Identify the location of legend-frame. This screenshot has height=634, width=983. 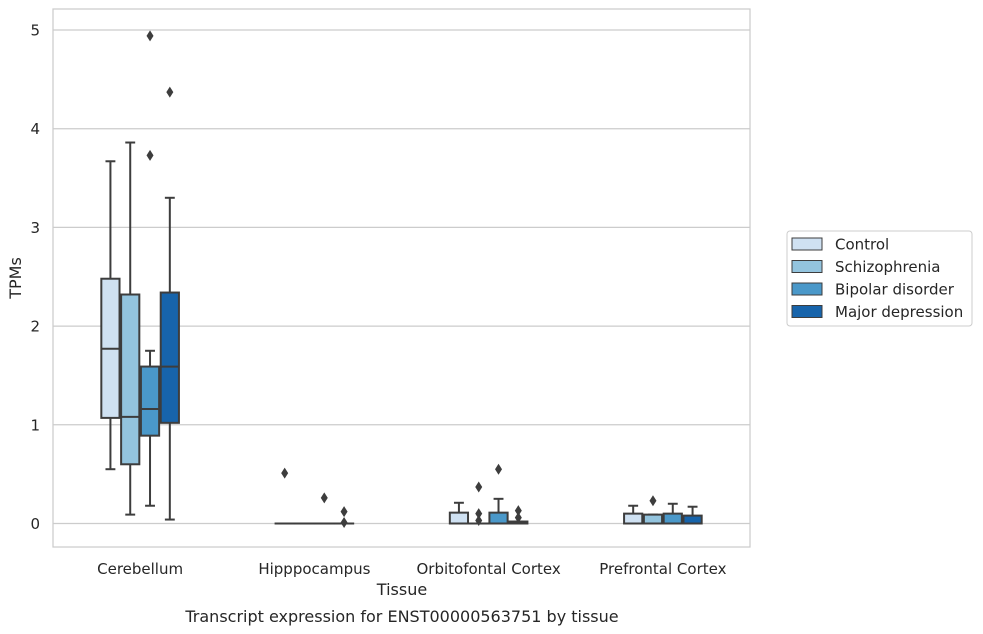
(879, 278).